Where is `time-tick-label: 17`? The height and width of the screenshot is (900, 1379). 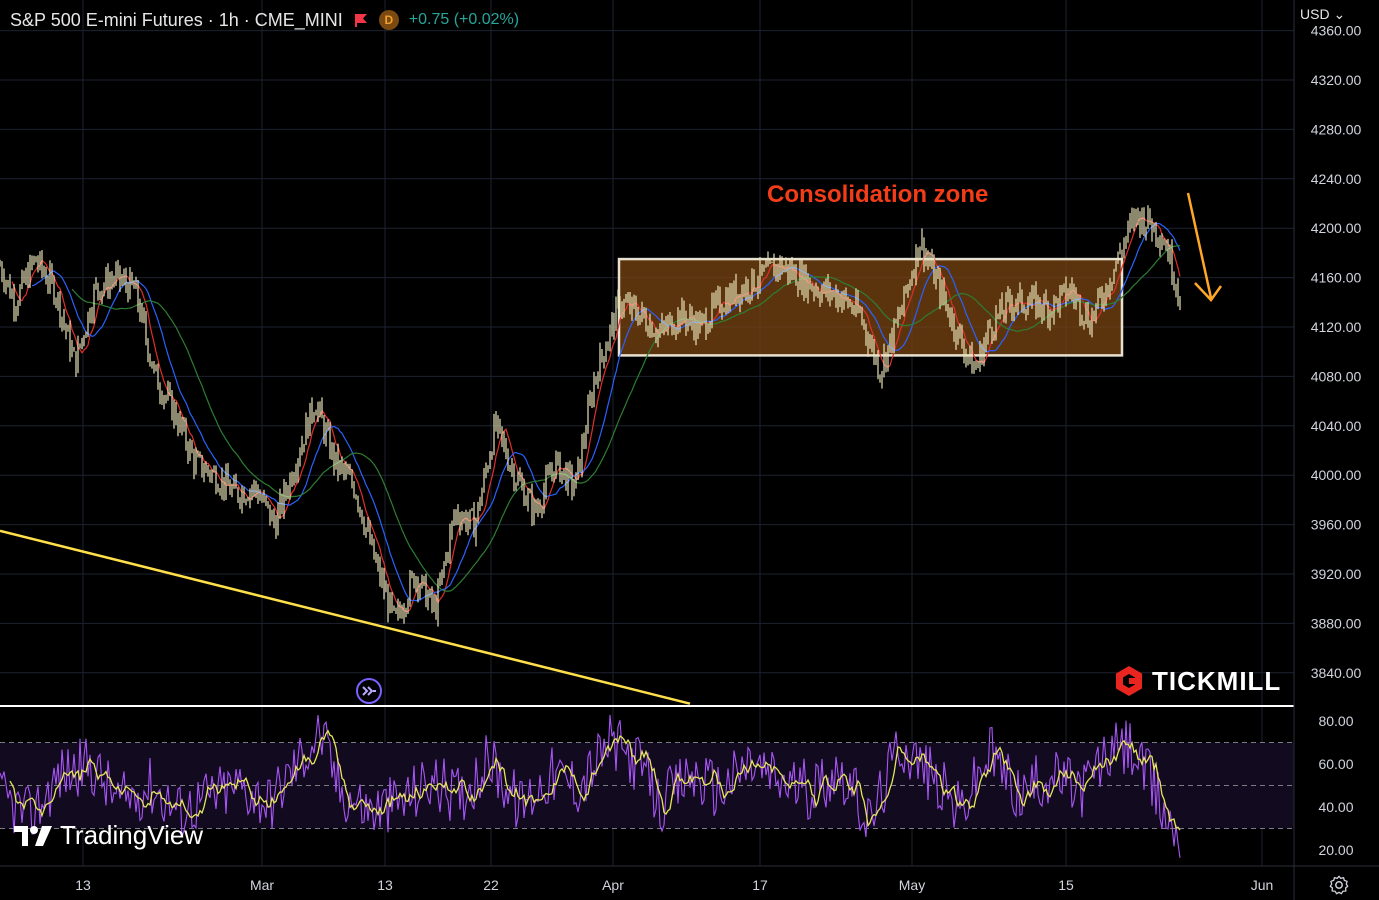 time-tick-label: 17 is located at coordinates (760, 885).